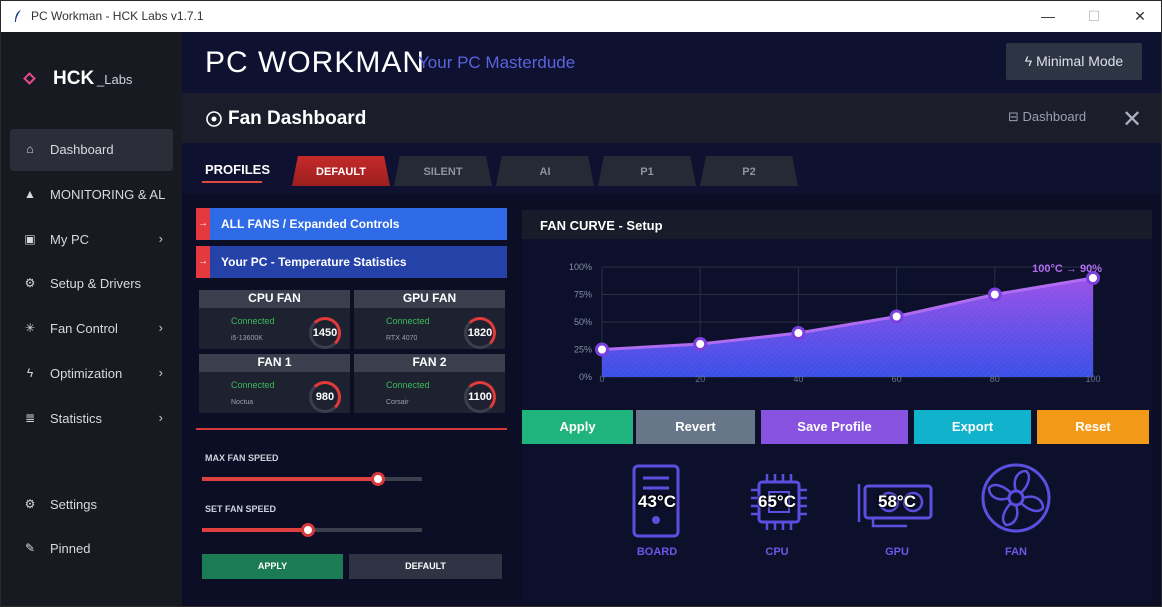 This screenshot has height=607, width=1162. Describe the element at coordinates (1093, 427) in the screenshot. I see `reset-button: Reset` at that location.